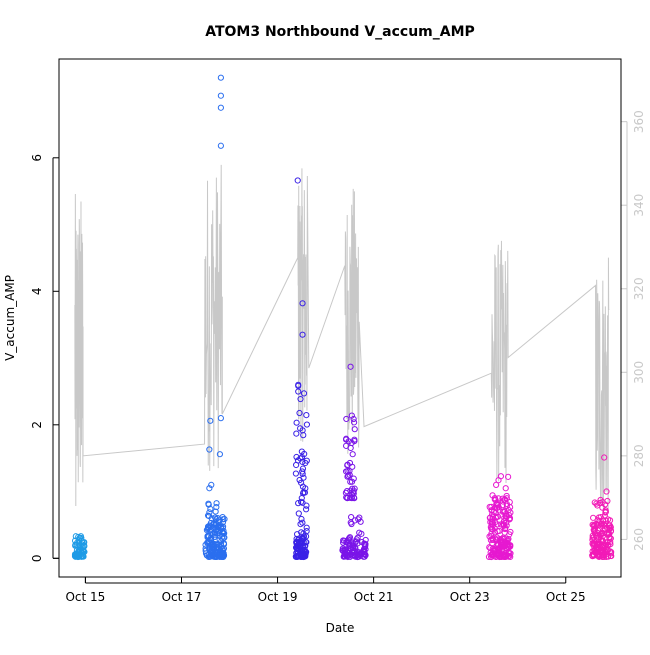 This screenshot has height=655, width=650. Describe the element at coordinates (566, 597) in the screenshot. I see `x-tick-label: Oct 25` at that location.